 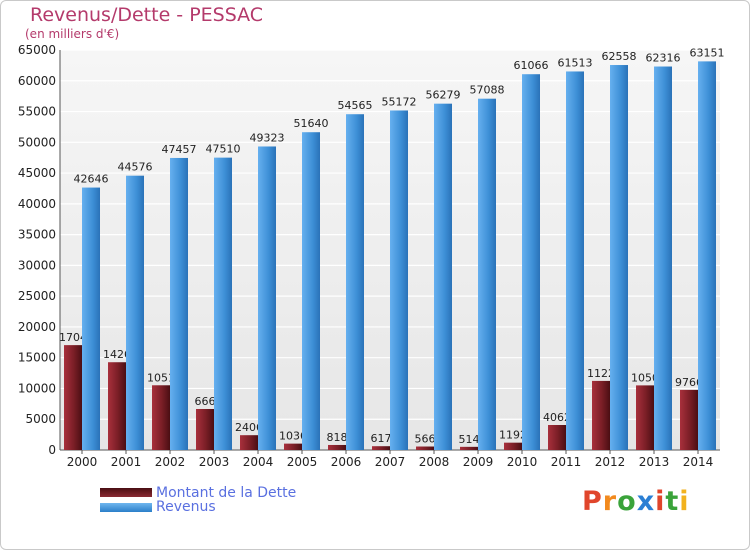 I want to click on logo-letter: o, so click(x=627, y=501).